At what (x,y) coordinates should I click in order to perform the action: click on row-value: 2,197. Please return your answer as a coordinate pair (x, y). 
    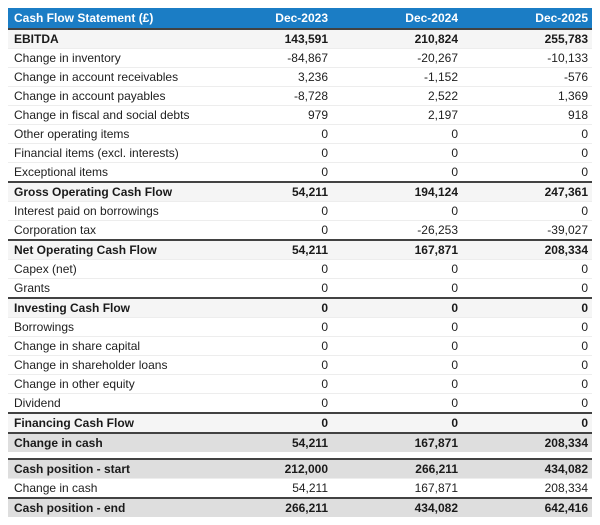
    Looking at the image, I should click on (397, 115).